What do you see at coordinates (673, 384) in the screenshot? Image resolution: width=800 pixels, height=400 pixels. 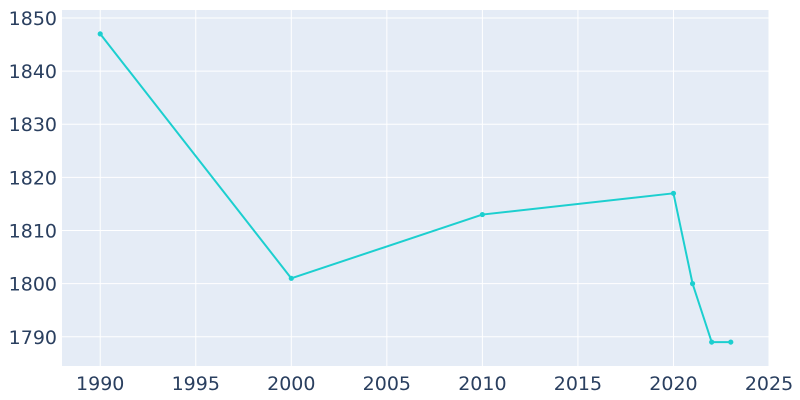 I see `x-tick-label: 2020` at bounding box center [673, 384].